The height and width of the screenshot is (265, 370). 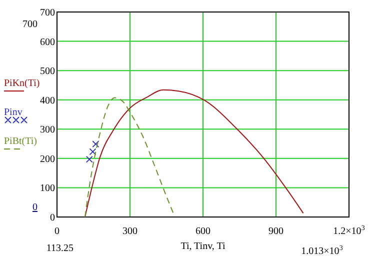 What do you see at coordinates (47, 188) in the screenshot?
I see `y-tick-label: 100` at bounding box center [47, 188].